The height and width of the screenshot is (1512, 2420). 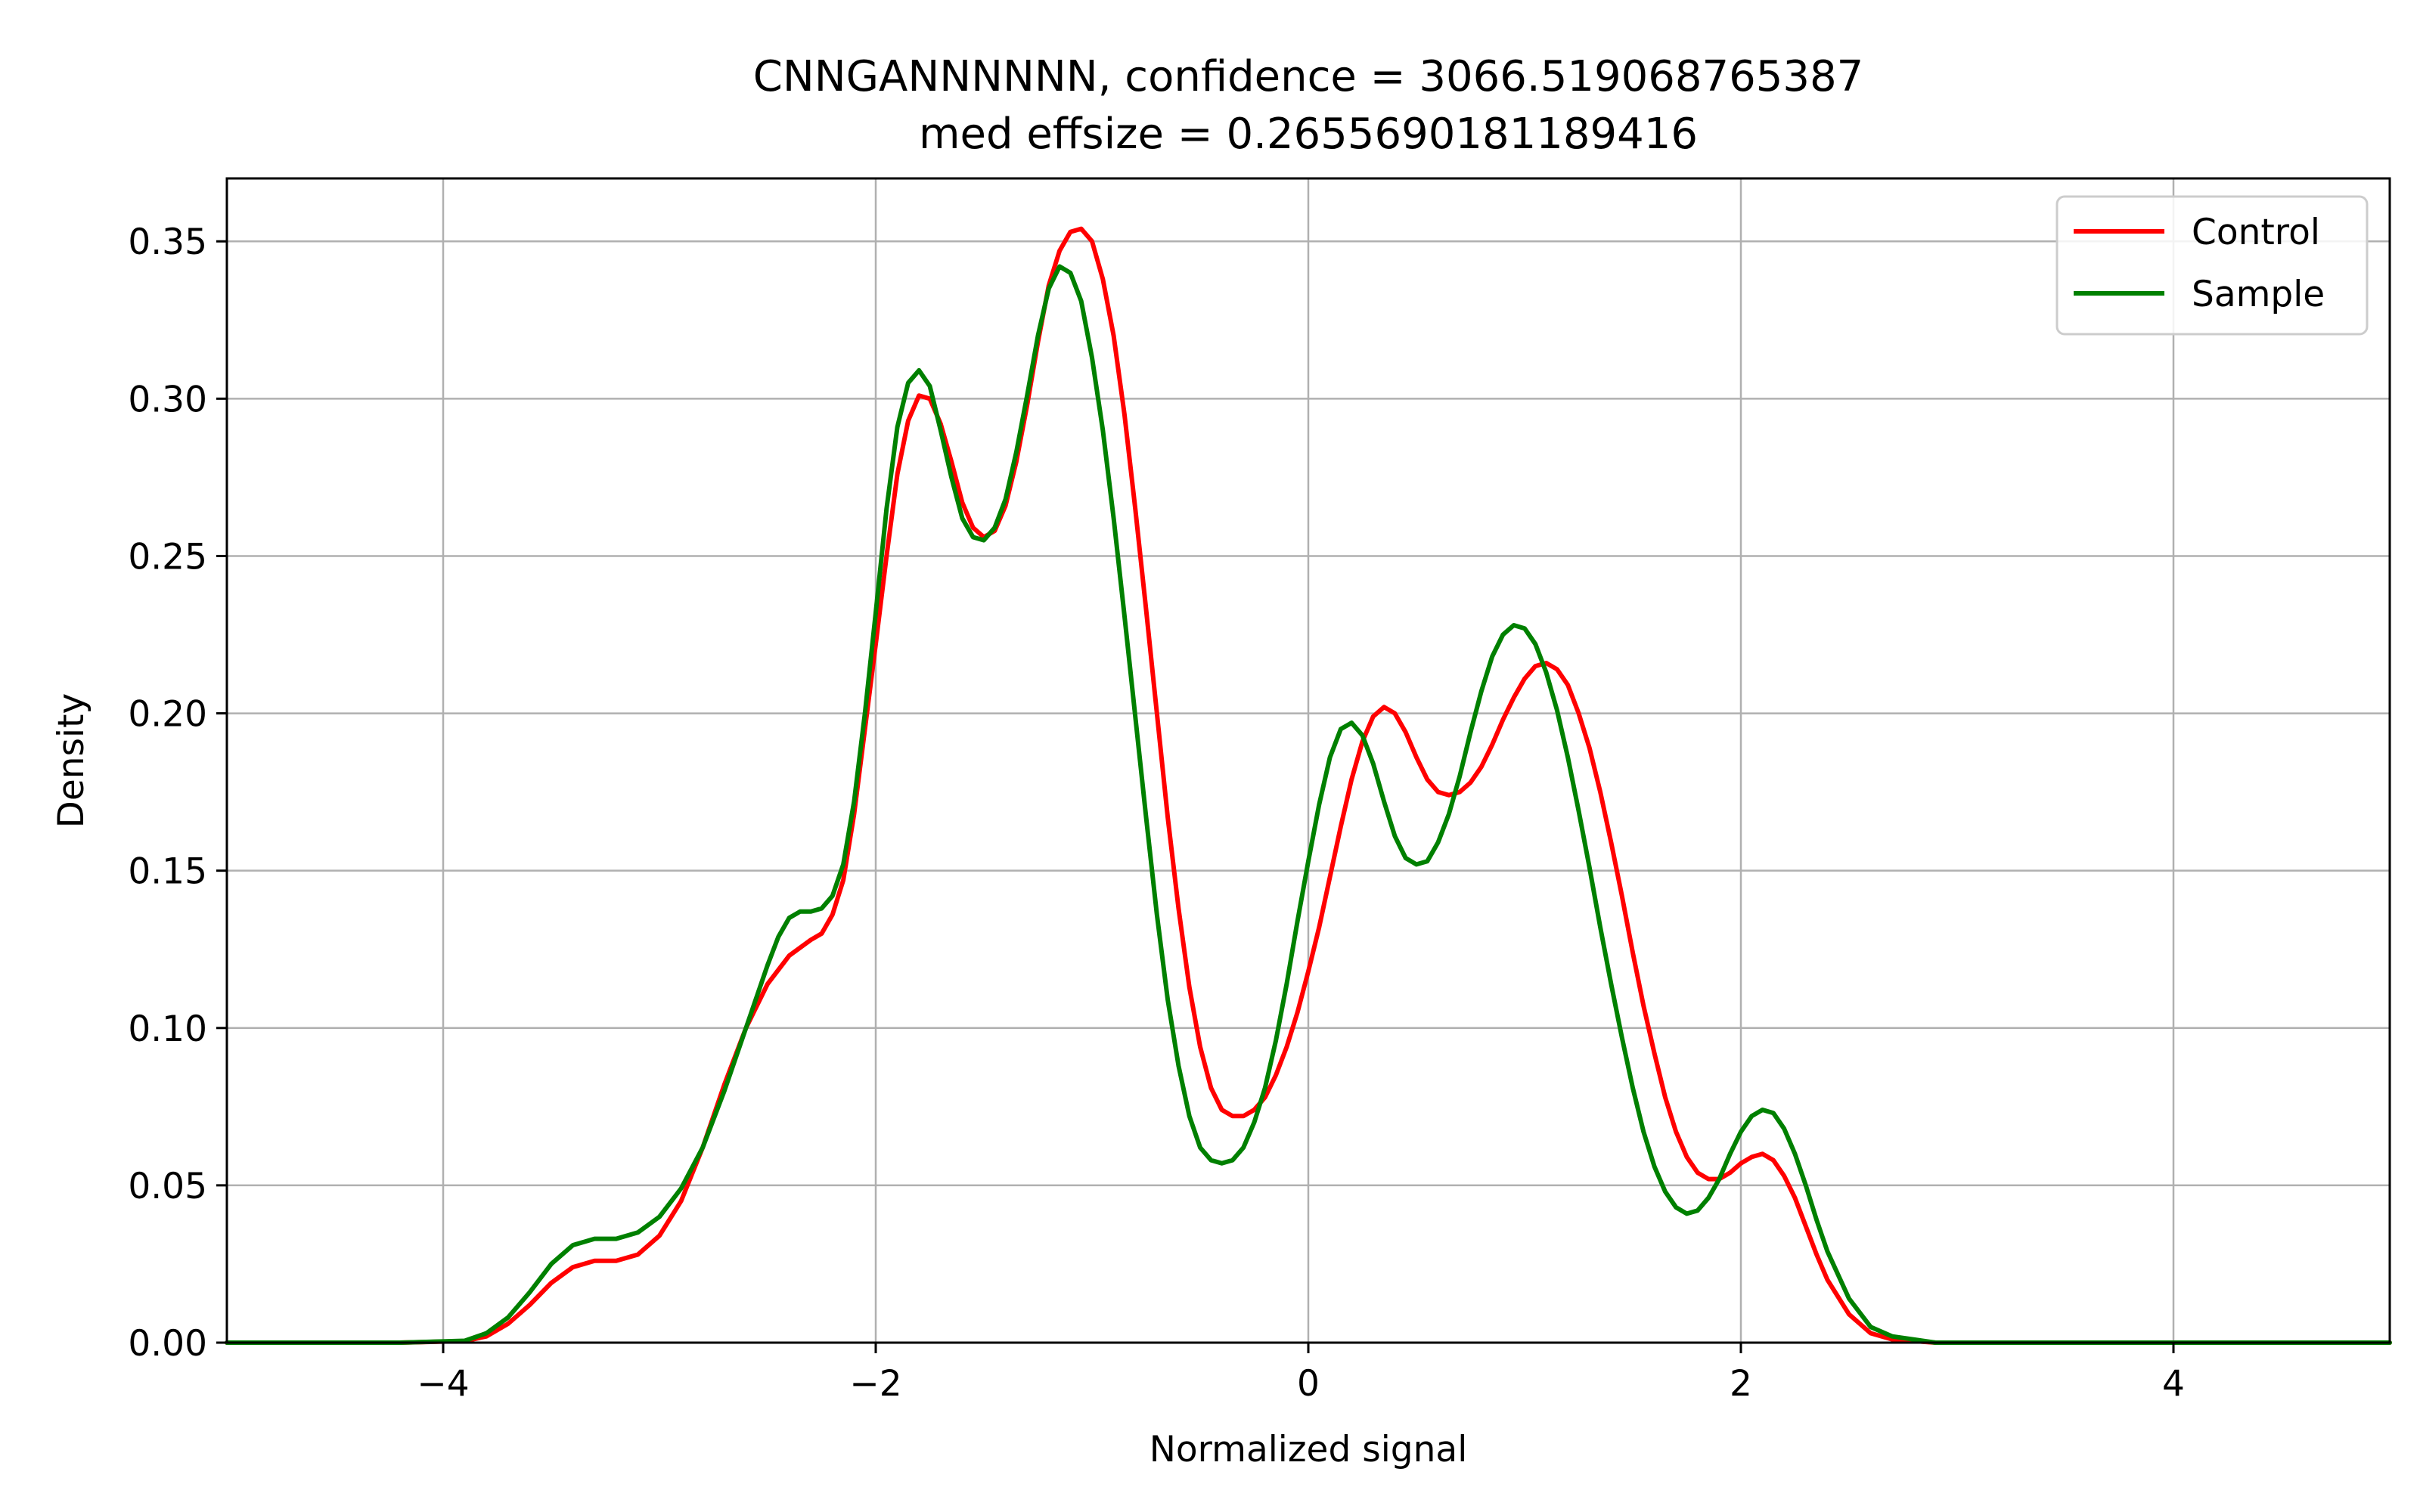 What do you see at coordinates (71, 761) in the screenshot?
I see `y-axis-label: Density` at bounding box center [71, 761].